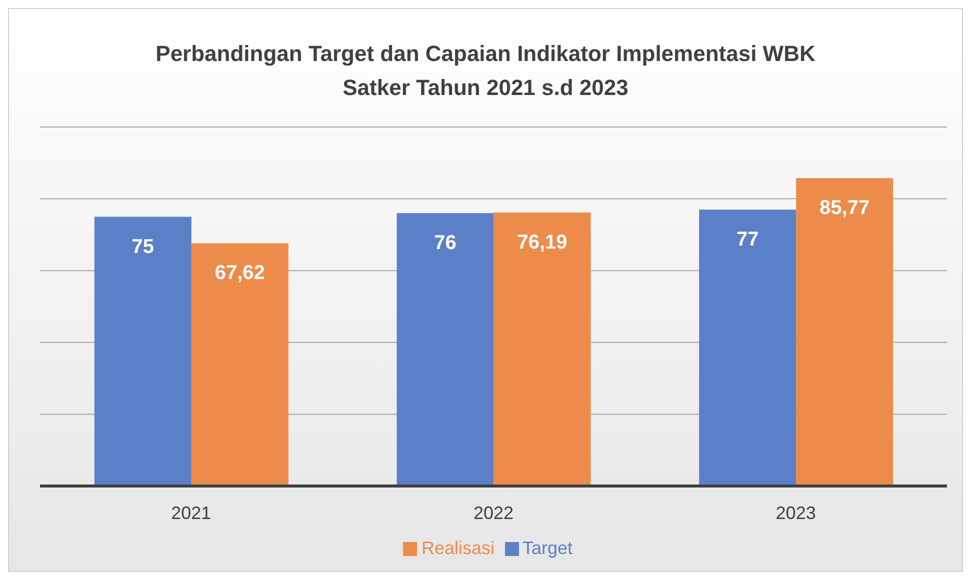  What do you see at coordinates (485, 71) in the screenshot?
I see `chart-title: Perbandingan Target dan Capaian Indikator Implementasi WBK Satker Tahun 2021 s.d 2023` at bounding box center [485, 71].